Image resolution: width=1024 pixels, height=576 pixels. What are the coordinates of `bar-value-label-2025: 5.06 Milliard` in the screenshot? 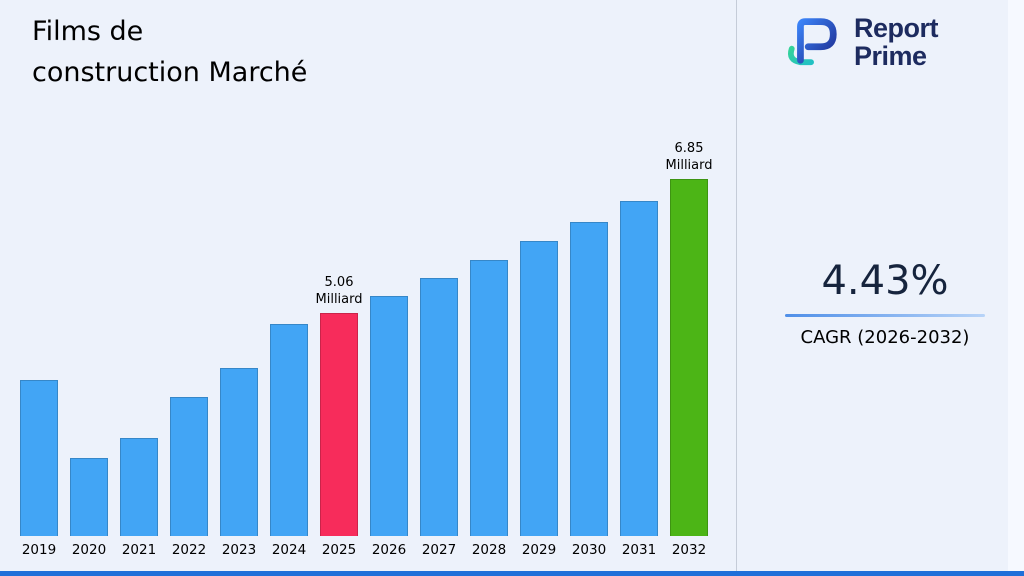 It's located at (339, 291).